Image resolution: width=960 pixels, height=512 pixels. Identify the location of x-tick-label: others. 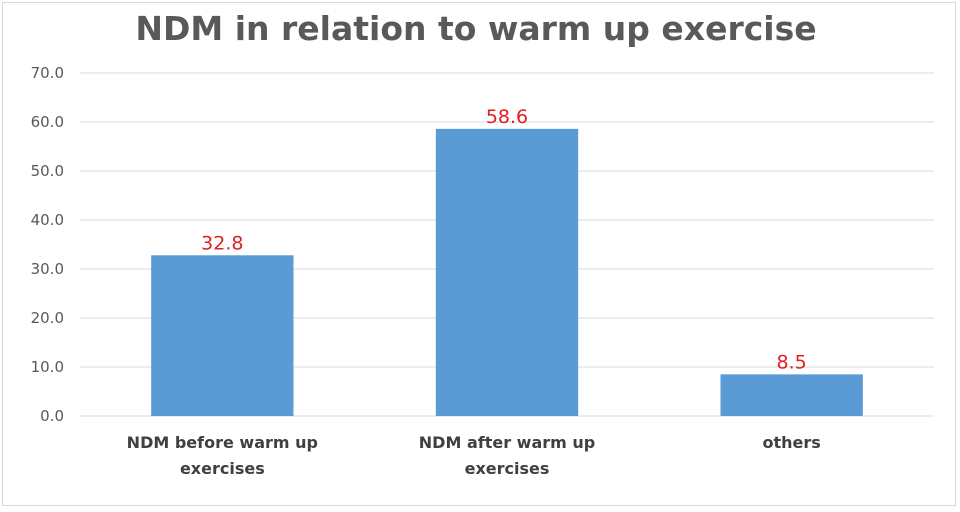
(792, 442).